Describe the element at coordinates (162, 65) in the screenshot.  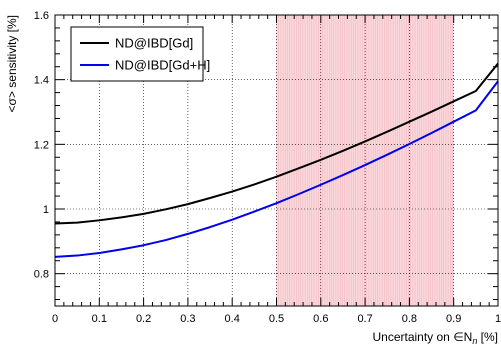
I see `legend-label-1: ND@IBD[Gd+H]` at that location.